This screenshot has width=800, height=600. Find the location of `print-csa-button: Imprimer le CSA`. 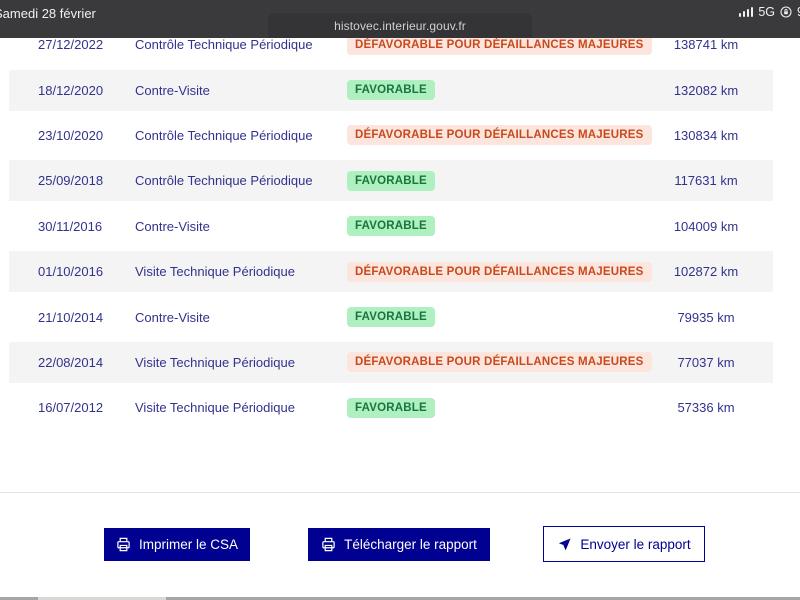

print-csa-button: Imprimer le CSA is located at coordinates (177, 544).